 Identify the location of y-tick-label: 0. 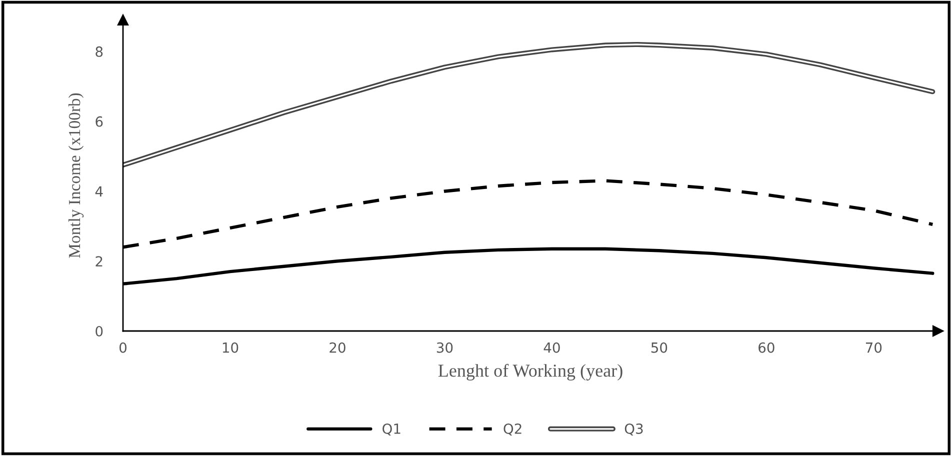
(99, 331).